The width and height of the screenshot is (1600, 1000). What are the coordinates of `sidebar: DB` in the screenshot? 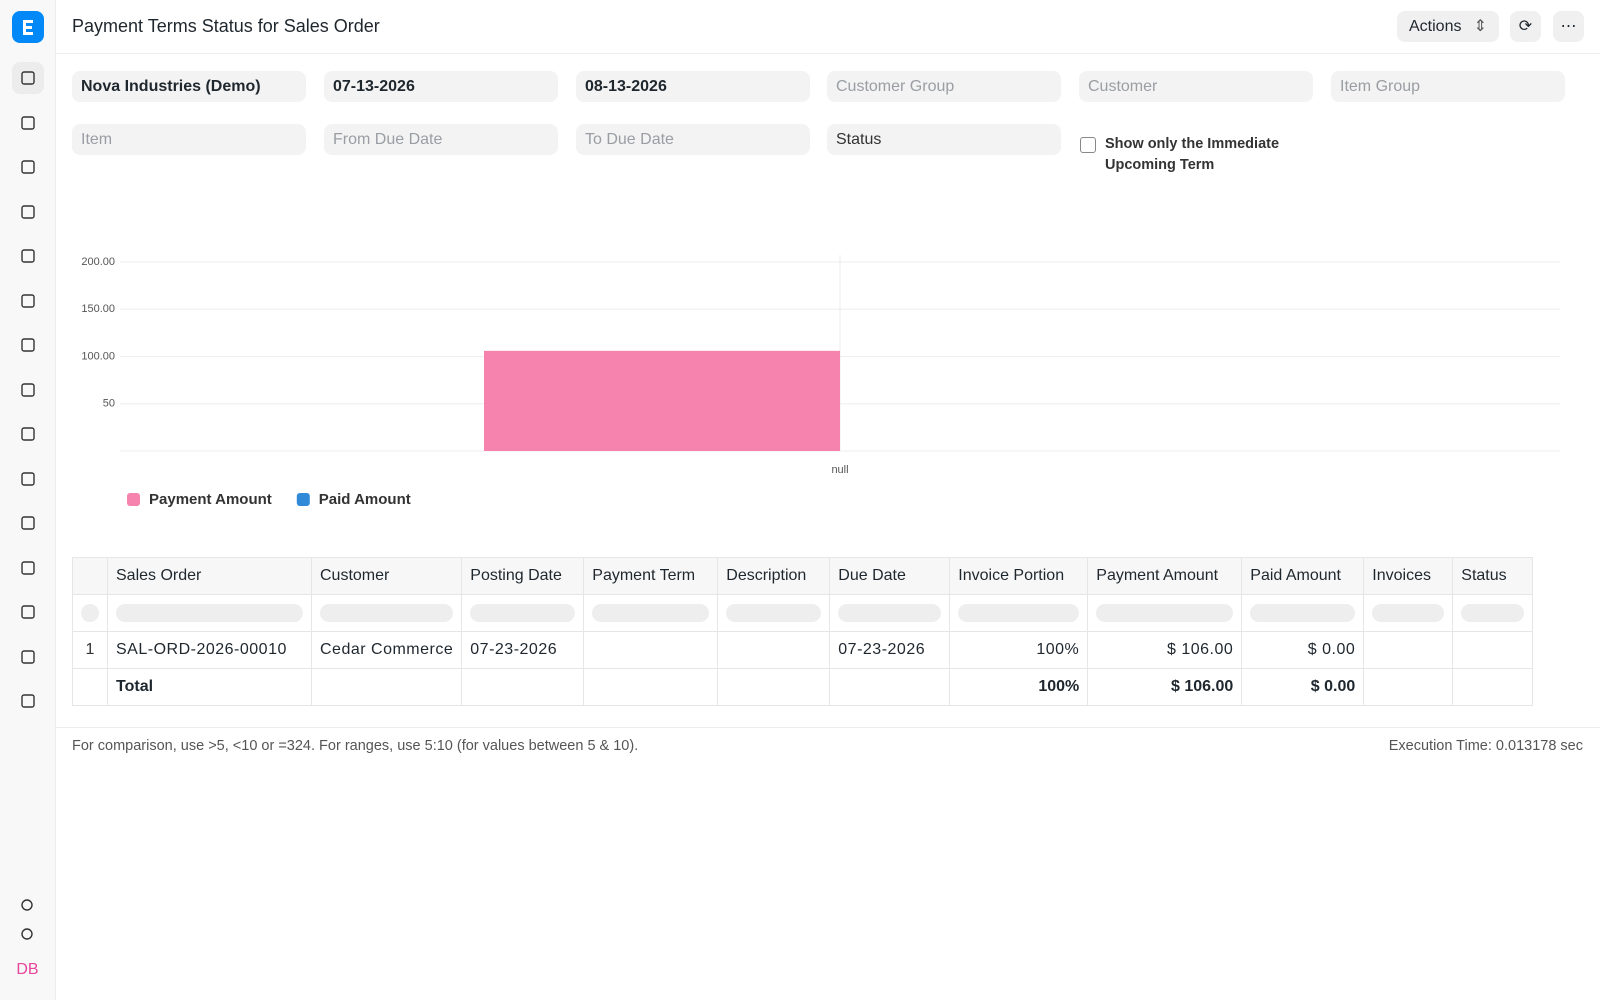 It's located at (28, 500).